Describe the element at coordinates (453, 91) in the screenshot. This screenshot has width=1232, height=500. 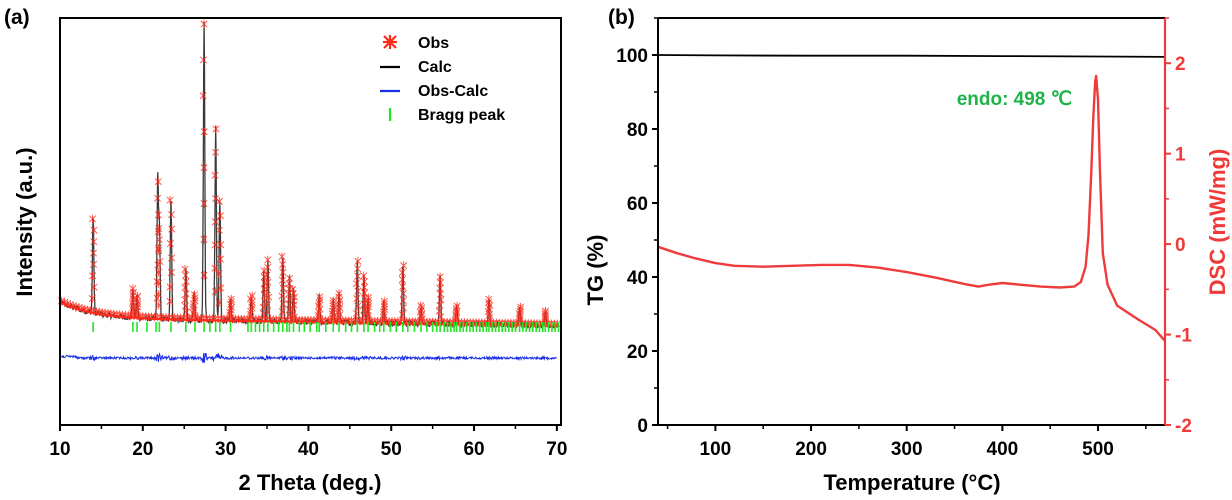
I see `legend-obs-calc-label: Obs-Calc` at that location.